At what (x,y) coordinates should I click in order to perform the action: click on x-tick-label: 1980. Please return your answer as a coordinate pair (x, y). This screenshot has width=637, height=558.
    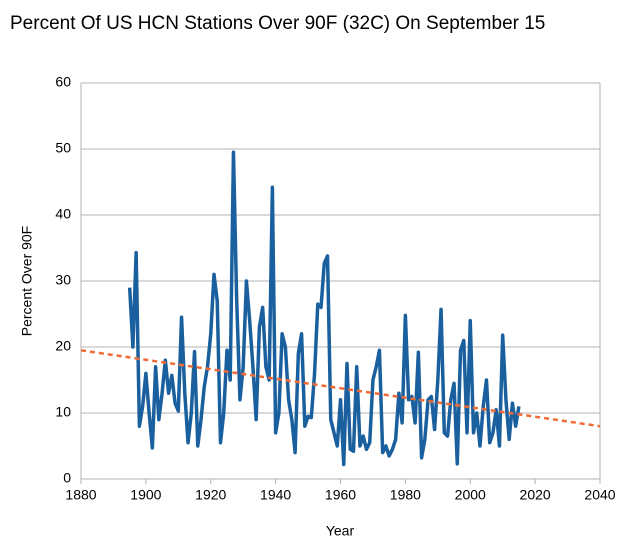
    Looking at the image, I should click on (405, 495).